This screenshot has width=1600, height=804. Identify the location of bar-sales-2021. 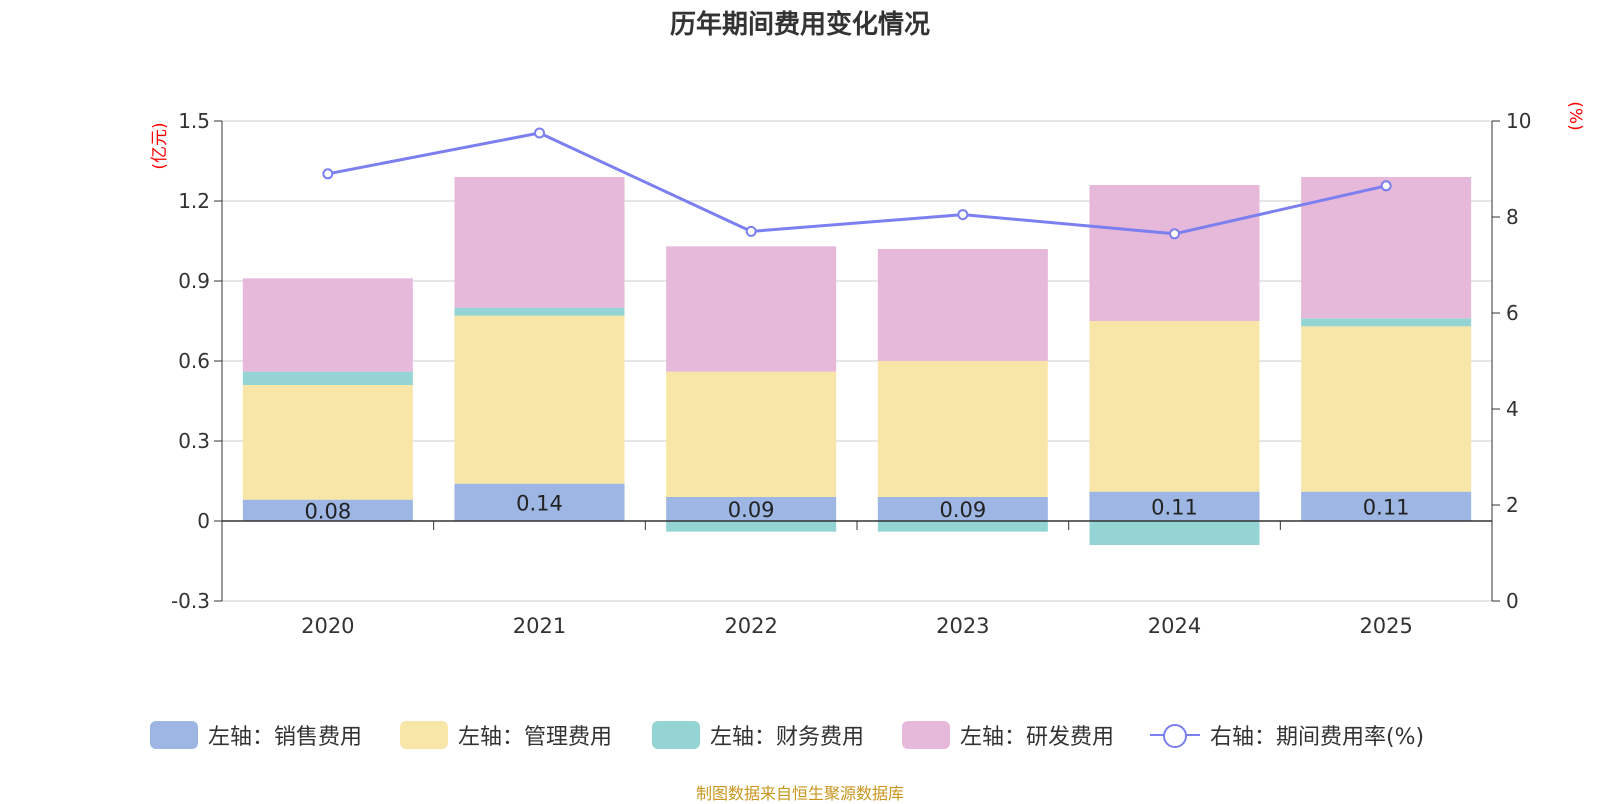
(539, 502).